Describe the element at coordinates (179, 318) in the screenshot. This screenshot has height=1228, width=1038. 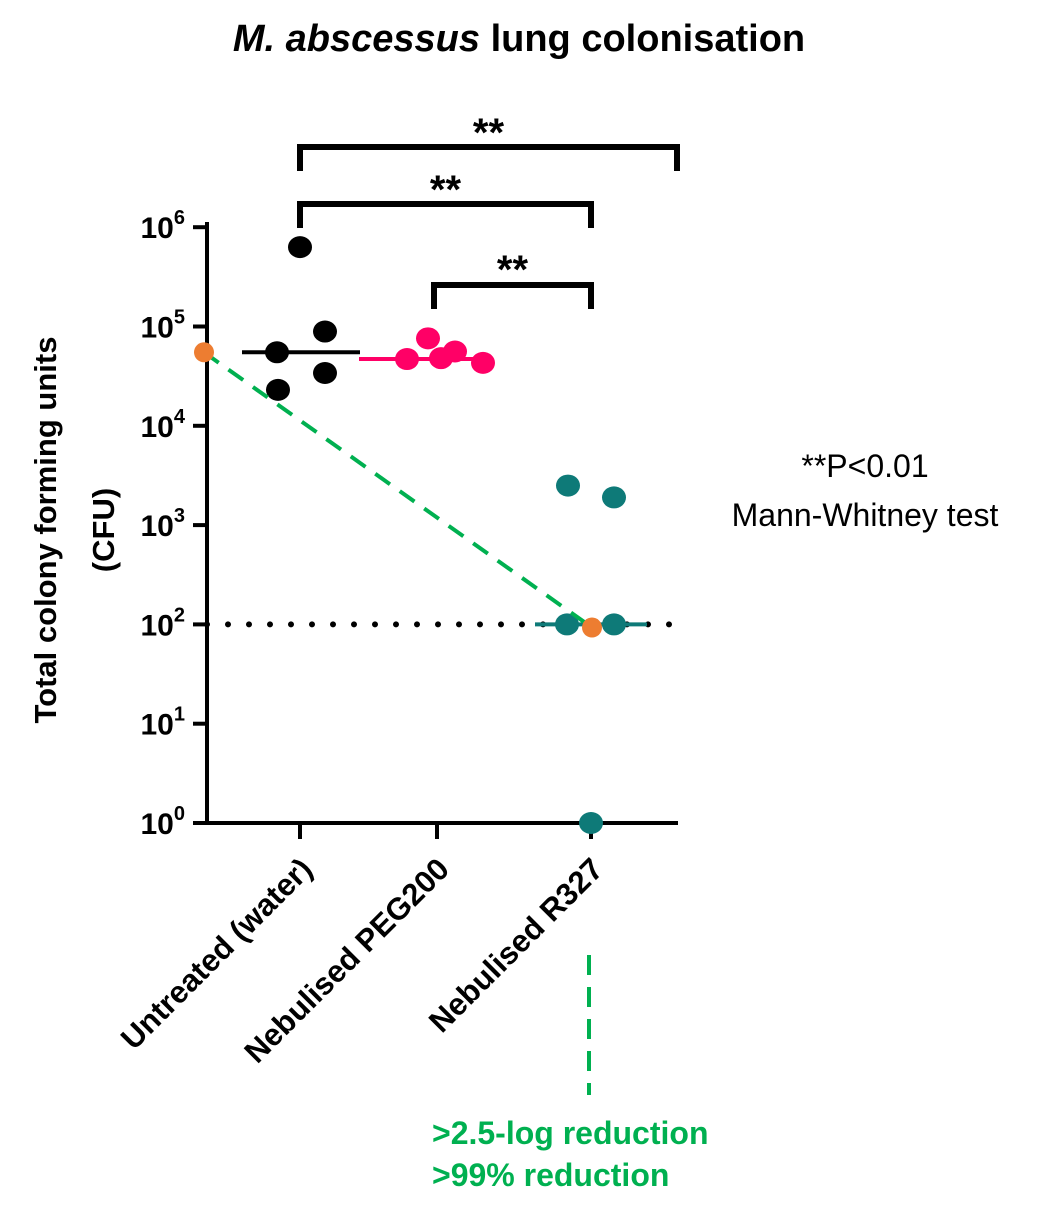
I see `y-tick-exponent: 5` at that location.